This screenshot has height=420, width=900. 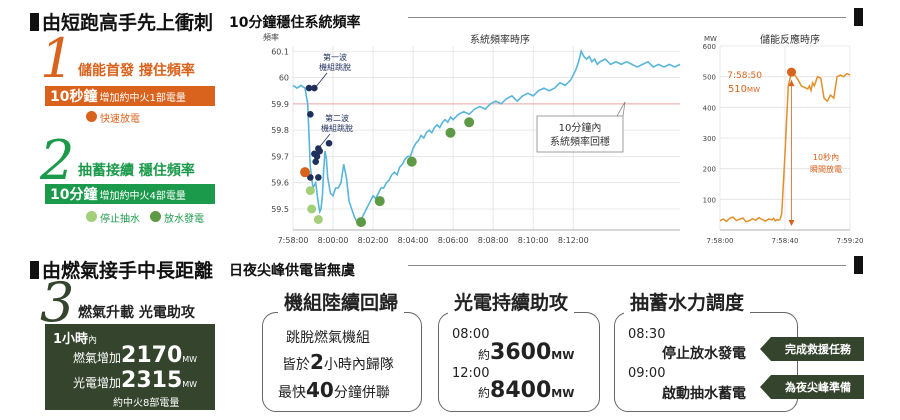 What do you see at coordinates (580, 141) in the screenshot?
I see `annotation-recover-2: 系統頻率回穩` at bounding box center [580, 141].